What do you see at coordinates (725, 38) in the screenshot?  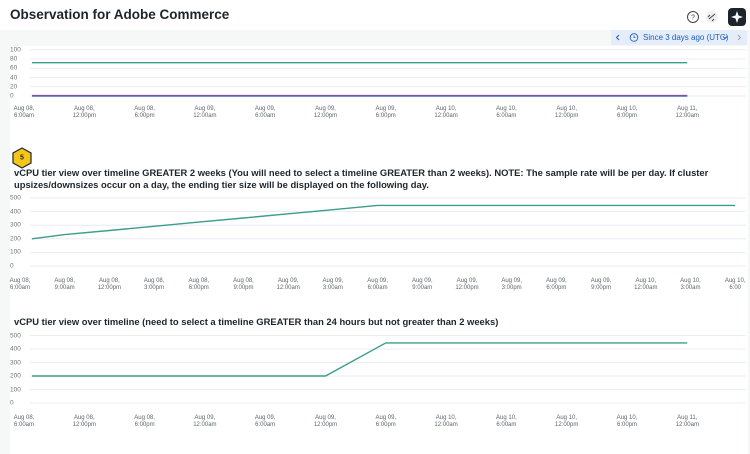 I see `dropdown-caret` at bounding box center [725, 38].